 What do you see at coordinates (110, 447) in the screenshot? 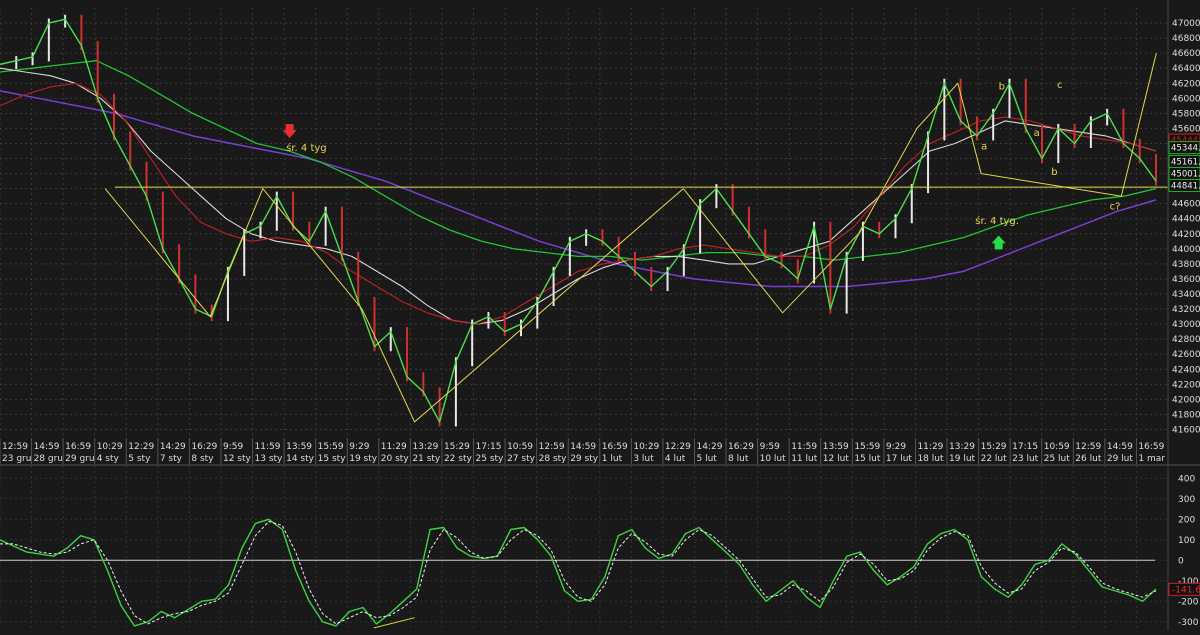
I see `time-tick-label: 10:29` at bounding box center [110, 447].